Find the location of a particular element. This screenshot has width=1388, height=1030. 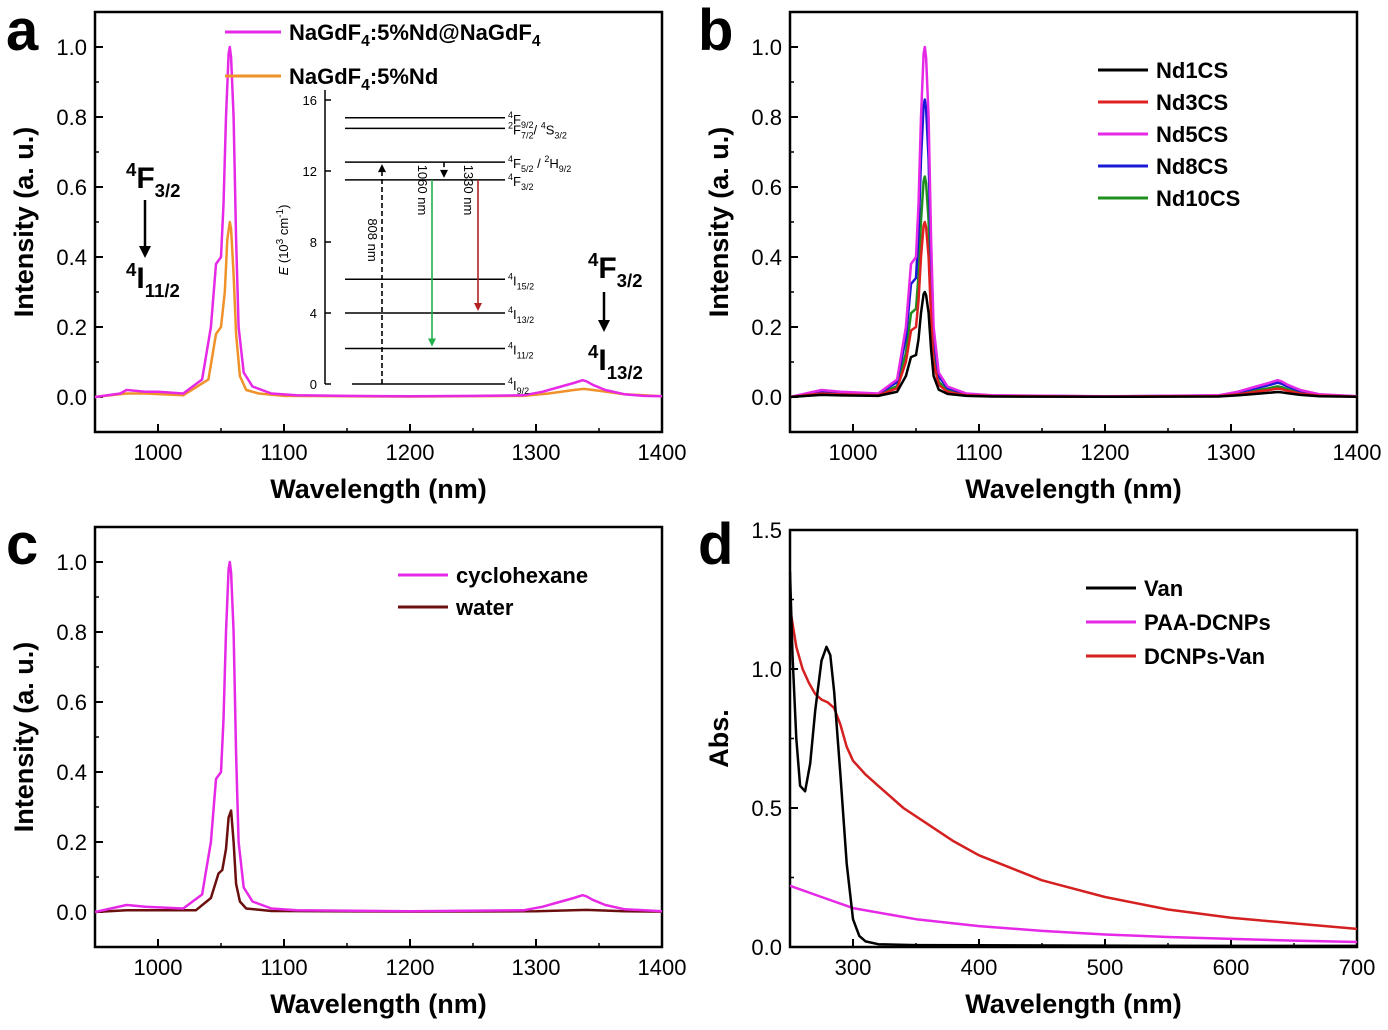

series-line-nd8cs is located at coordinates (1073, 248).